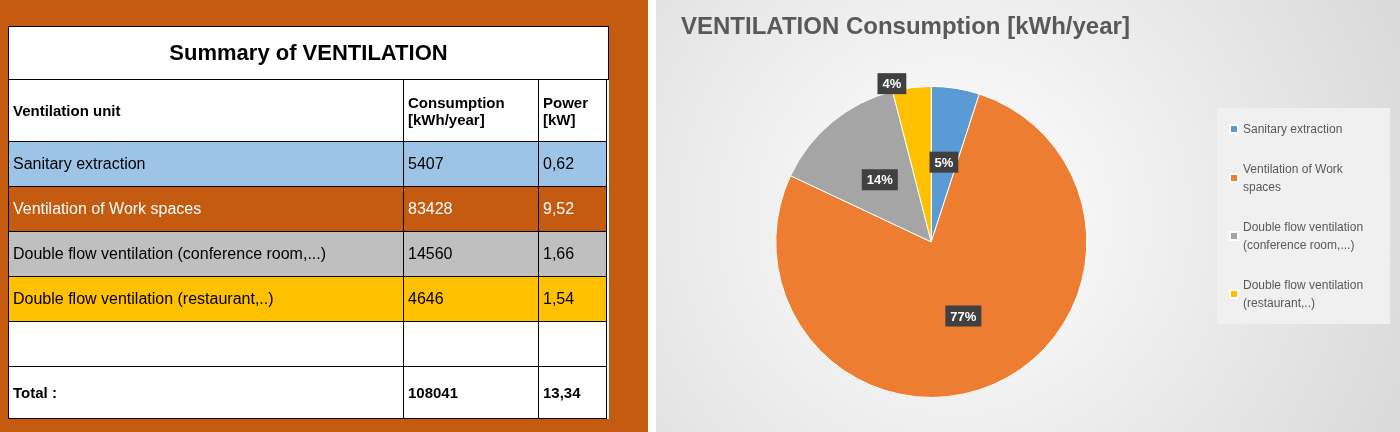 The image size is (1400, 432). What do you see at coordinates (206, 254) in the screenshot?
I see `text: Double flow ventilation (conference room,...)` at bounding box center [206, 254].